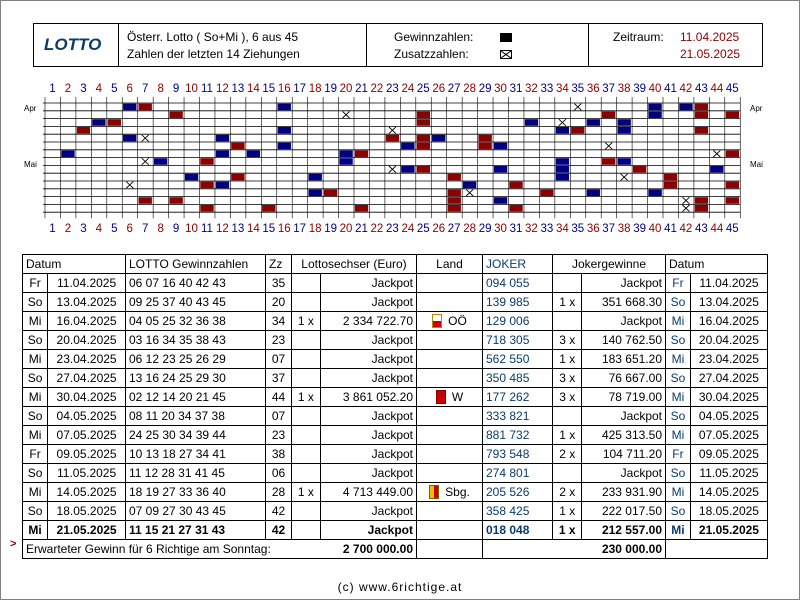 The image size is (800, 600). What do you see at coordinates (517, 378) in the screenshot?
I see `row-joker: 350 485` at bounding box center [517, 378].